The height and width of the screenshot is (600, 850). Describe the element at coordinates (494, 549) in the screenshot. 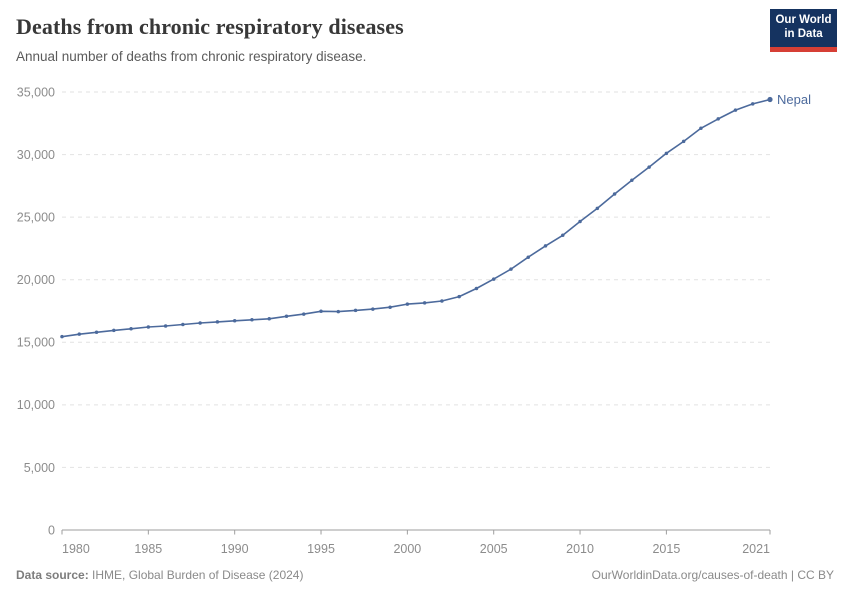

I see `x-axis-tick-label: 2005` at that location.